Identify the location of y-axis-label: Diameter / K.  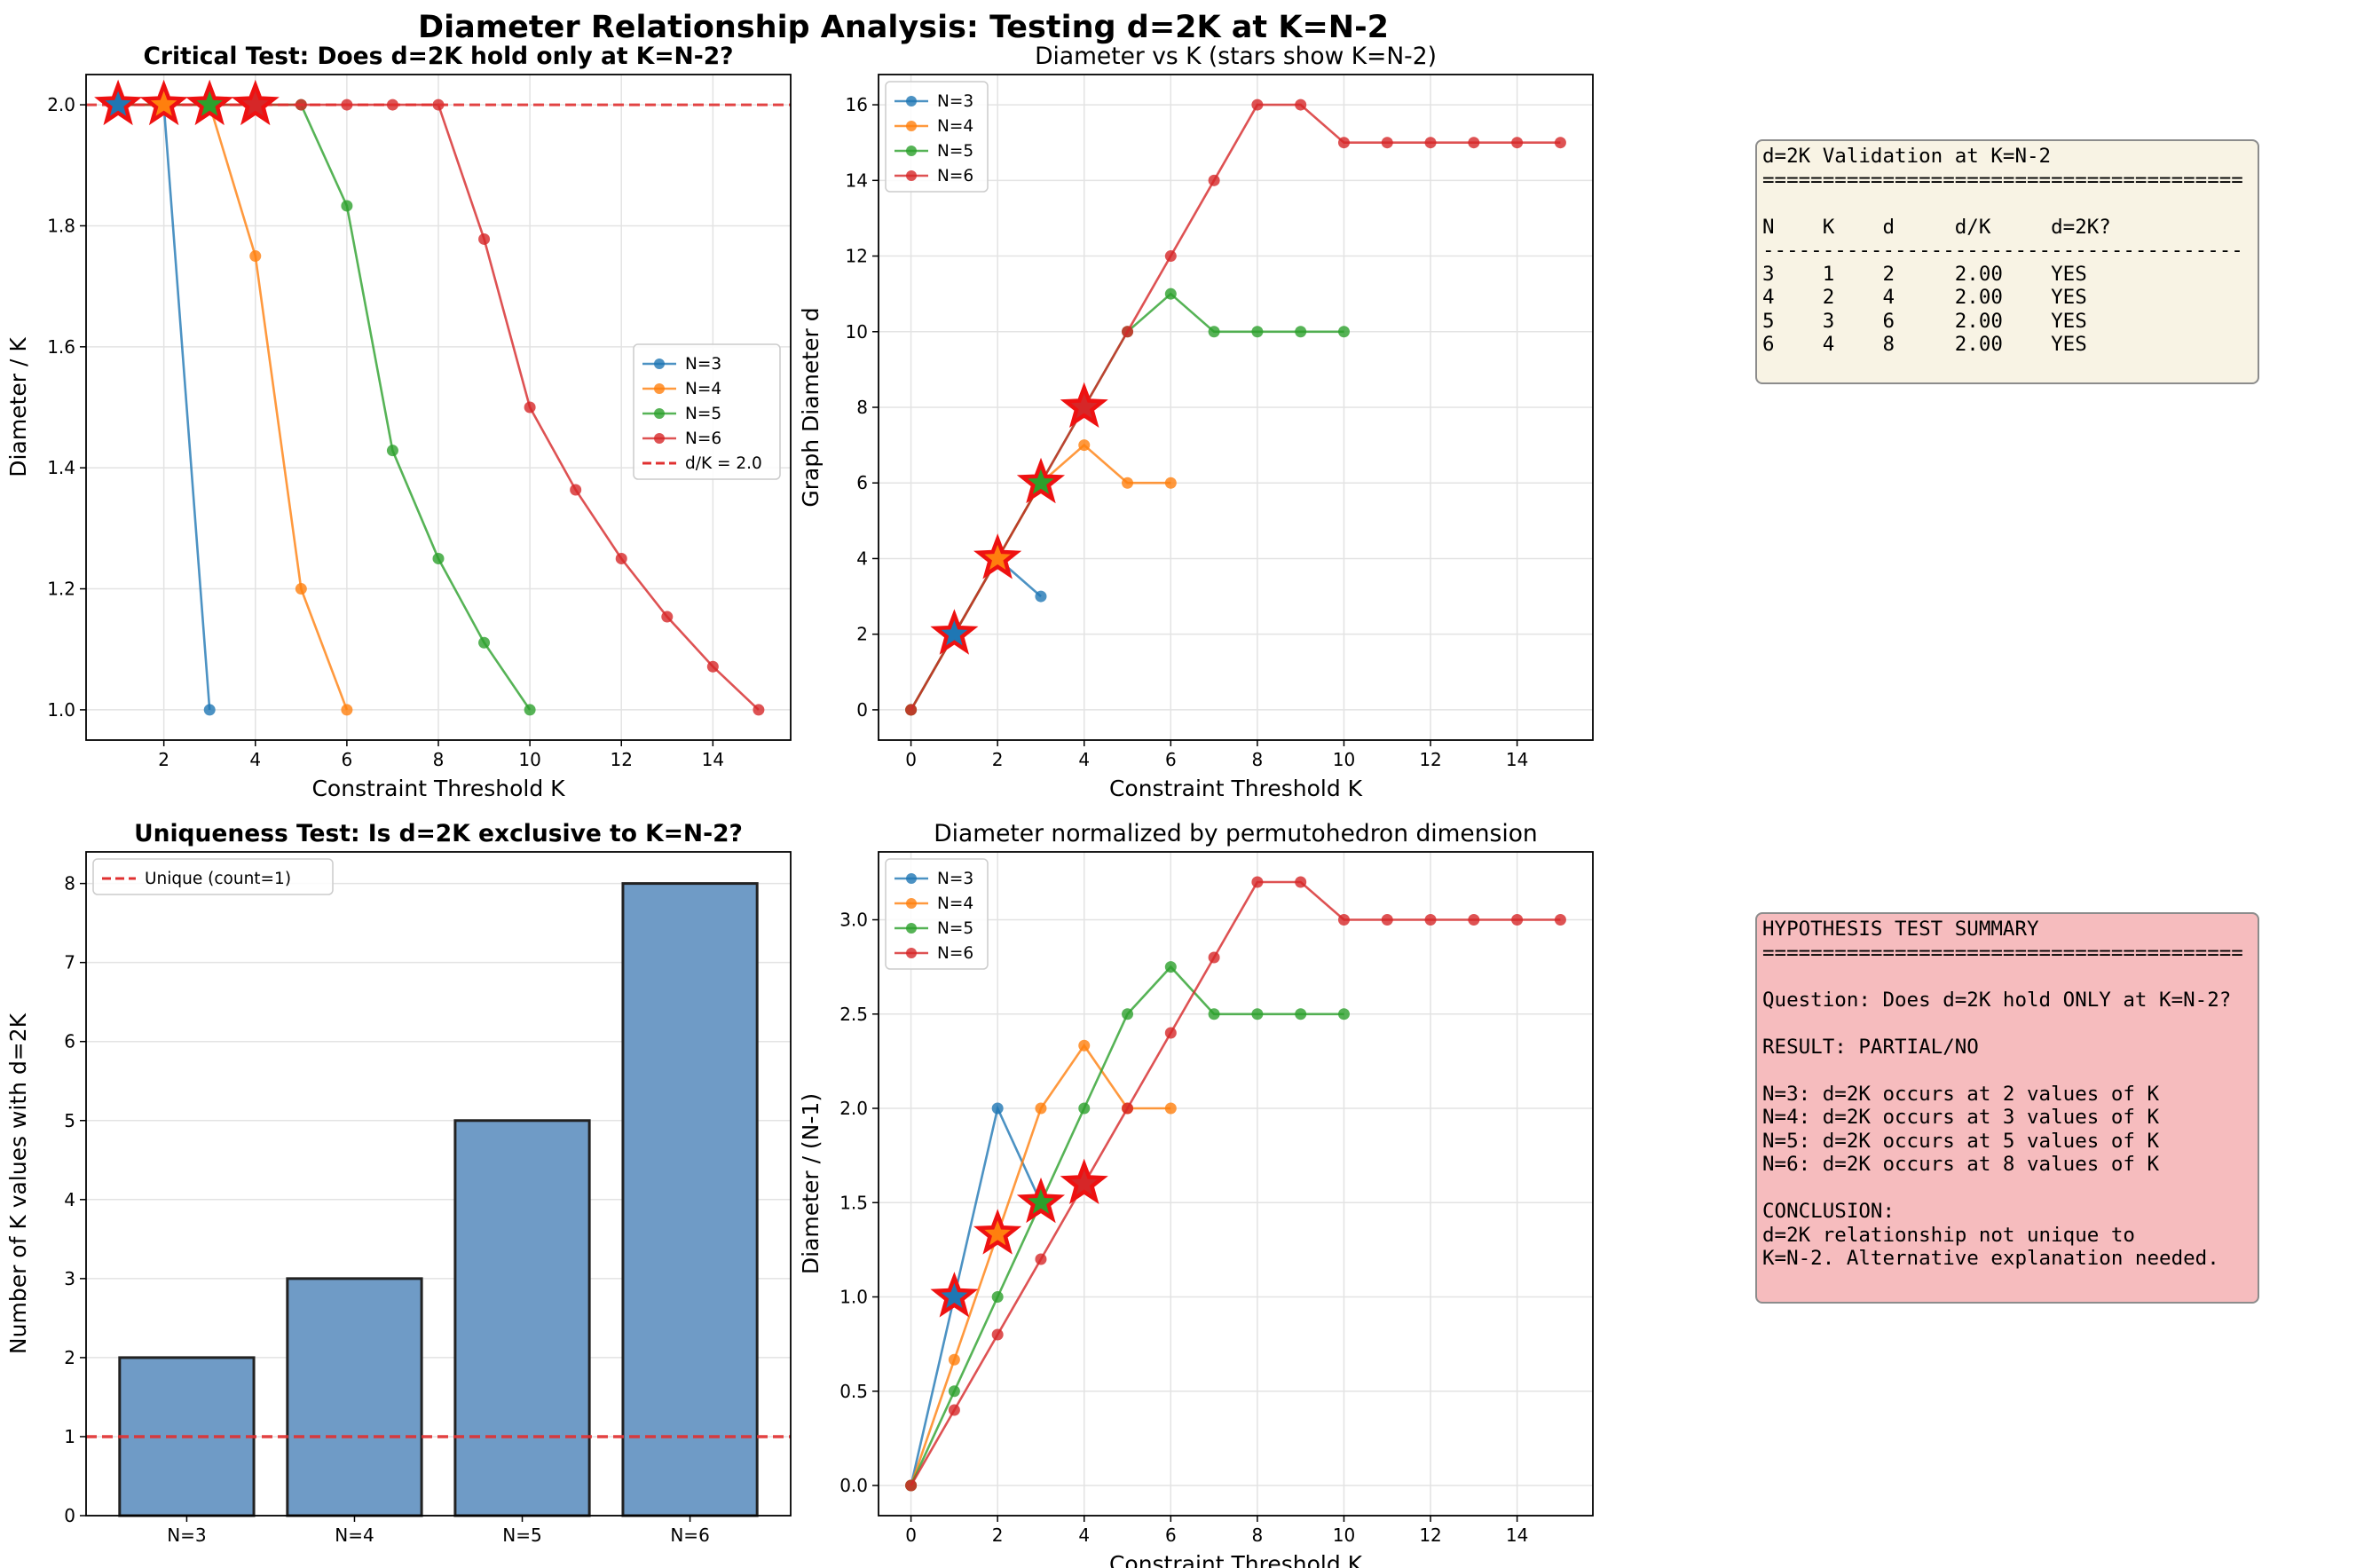
(18, 407).